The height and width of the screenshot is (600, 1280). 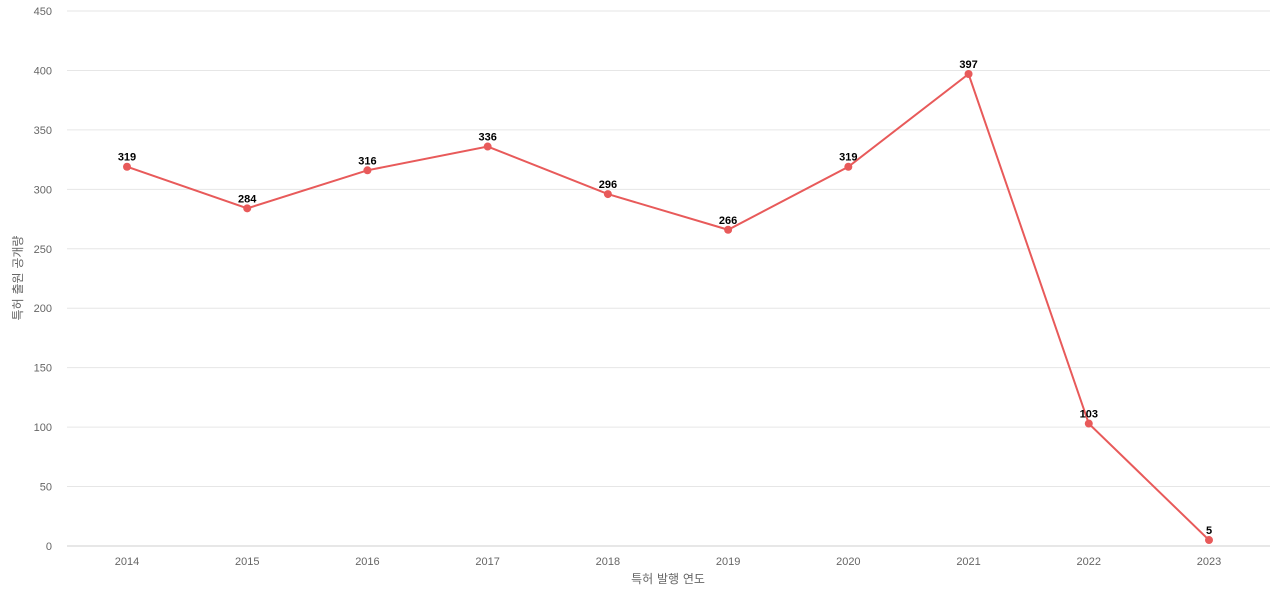 I want to click on data-label: 284, so click(x=247, y=199).